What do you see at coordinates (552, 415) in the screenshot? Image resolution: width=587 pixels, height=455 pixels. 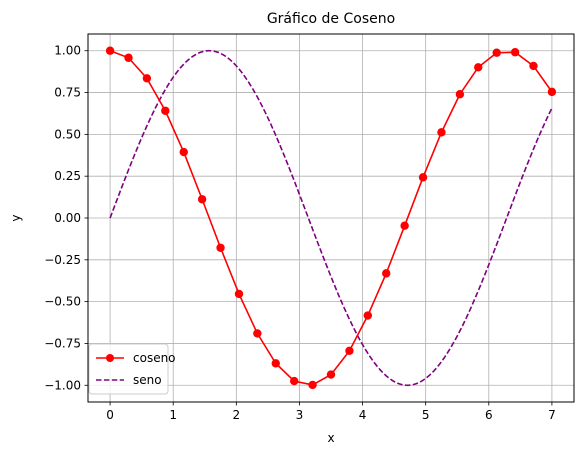 I see `x-tick-label: 7` at bounding box center [552, 415].